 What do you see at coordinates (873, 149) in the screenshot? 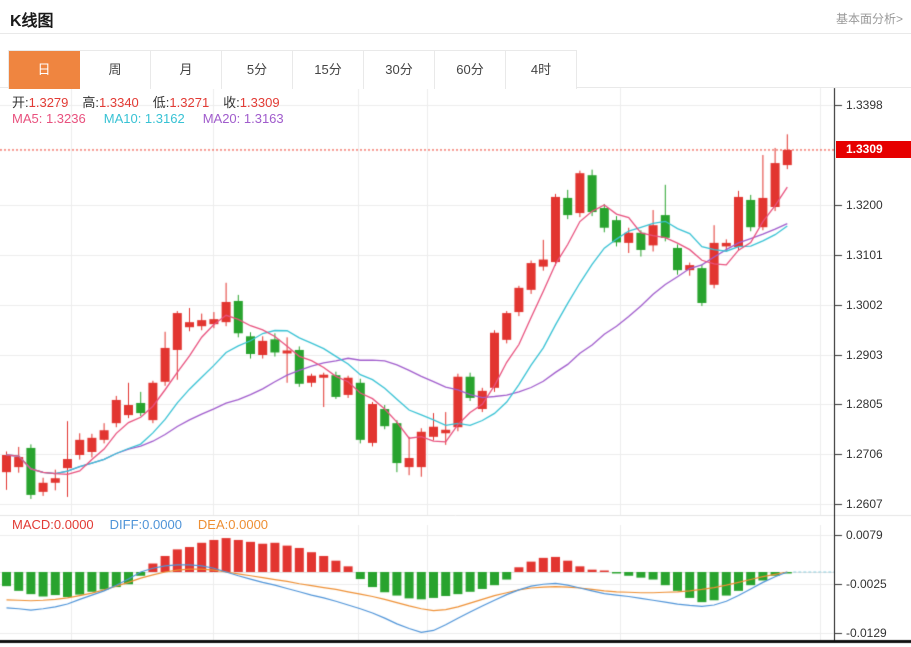
I see `current-price-badge: 1.3309` at bounding box center [873, 149].